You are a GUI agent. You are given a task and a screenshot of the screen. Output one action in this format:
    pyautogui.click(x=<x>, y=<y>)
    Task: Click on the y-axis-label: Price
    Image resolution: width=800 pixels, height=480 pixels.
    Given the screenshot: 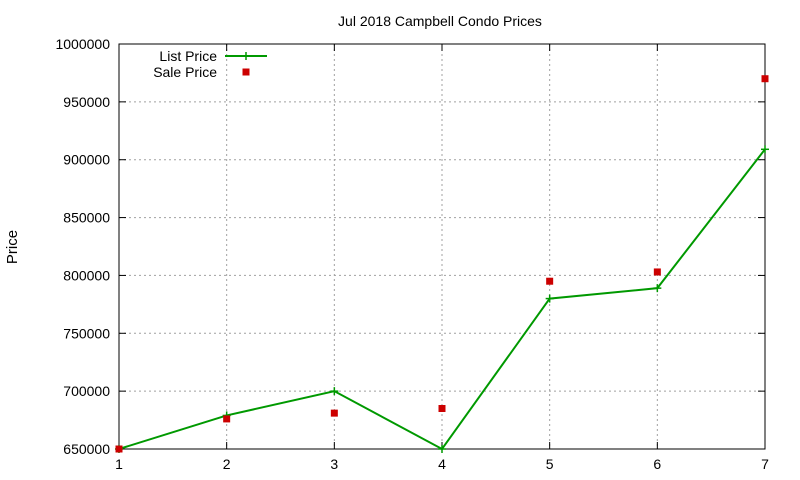 What is the action you would take?
    pyautogui.click(x=12, y=247)
    